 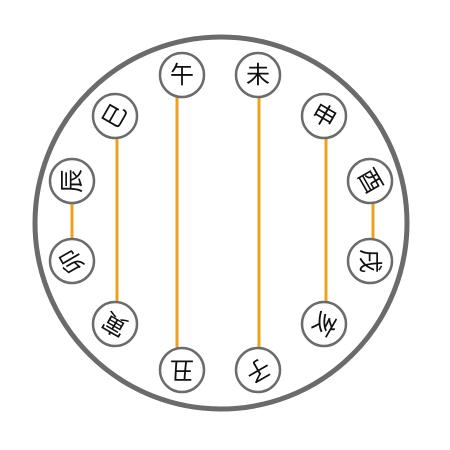 I want to click on node-si: 巳, so click(x=115, y=116).